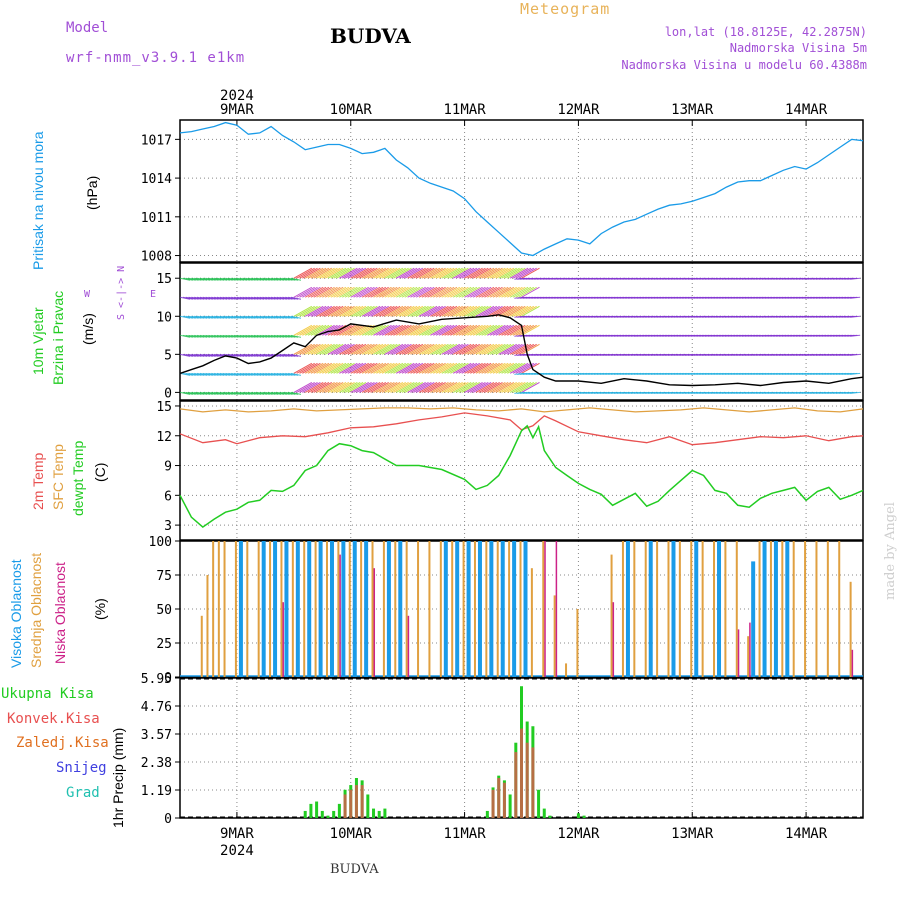  What do you see at coordinates (168, 678) in the screenshot?
I see `ytick-label-cloud-0: 0` at bounding box center [168, 678].